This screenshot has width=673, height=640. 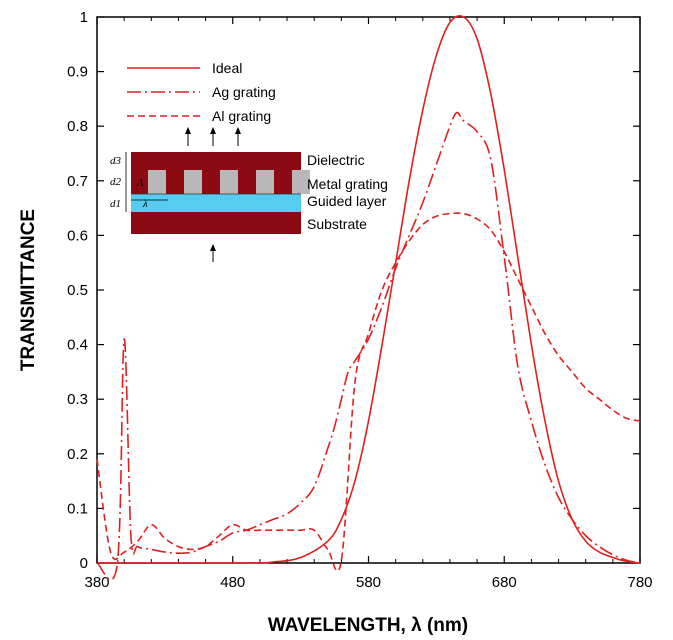 I want to click on y-tick-label: 0.9, so click(x=77, y=72).